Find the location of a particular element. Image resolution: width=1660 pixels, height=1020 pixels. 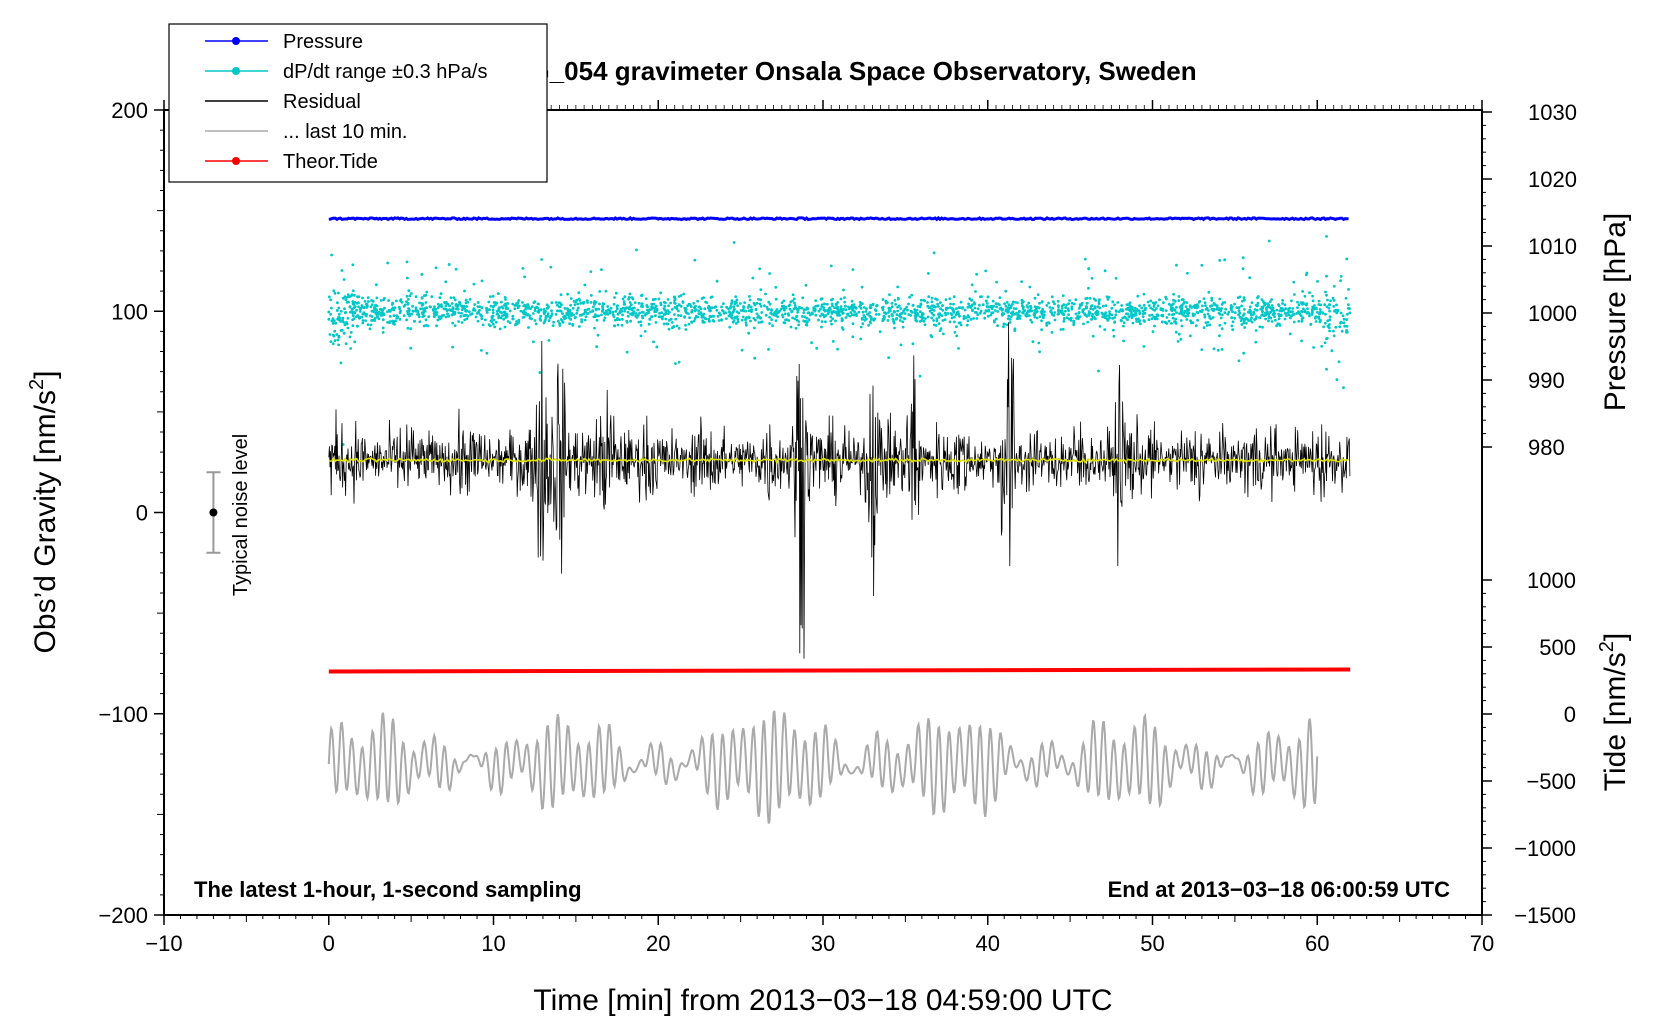

legend-marker is located at coordinates (236, 41).